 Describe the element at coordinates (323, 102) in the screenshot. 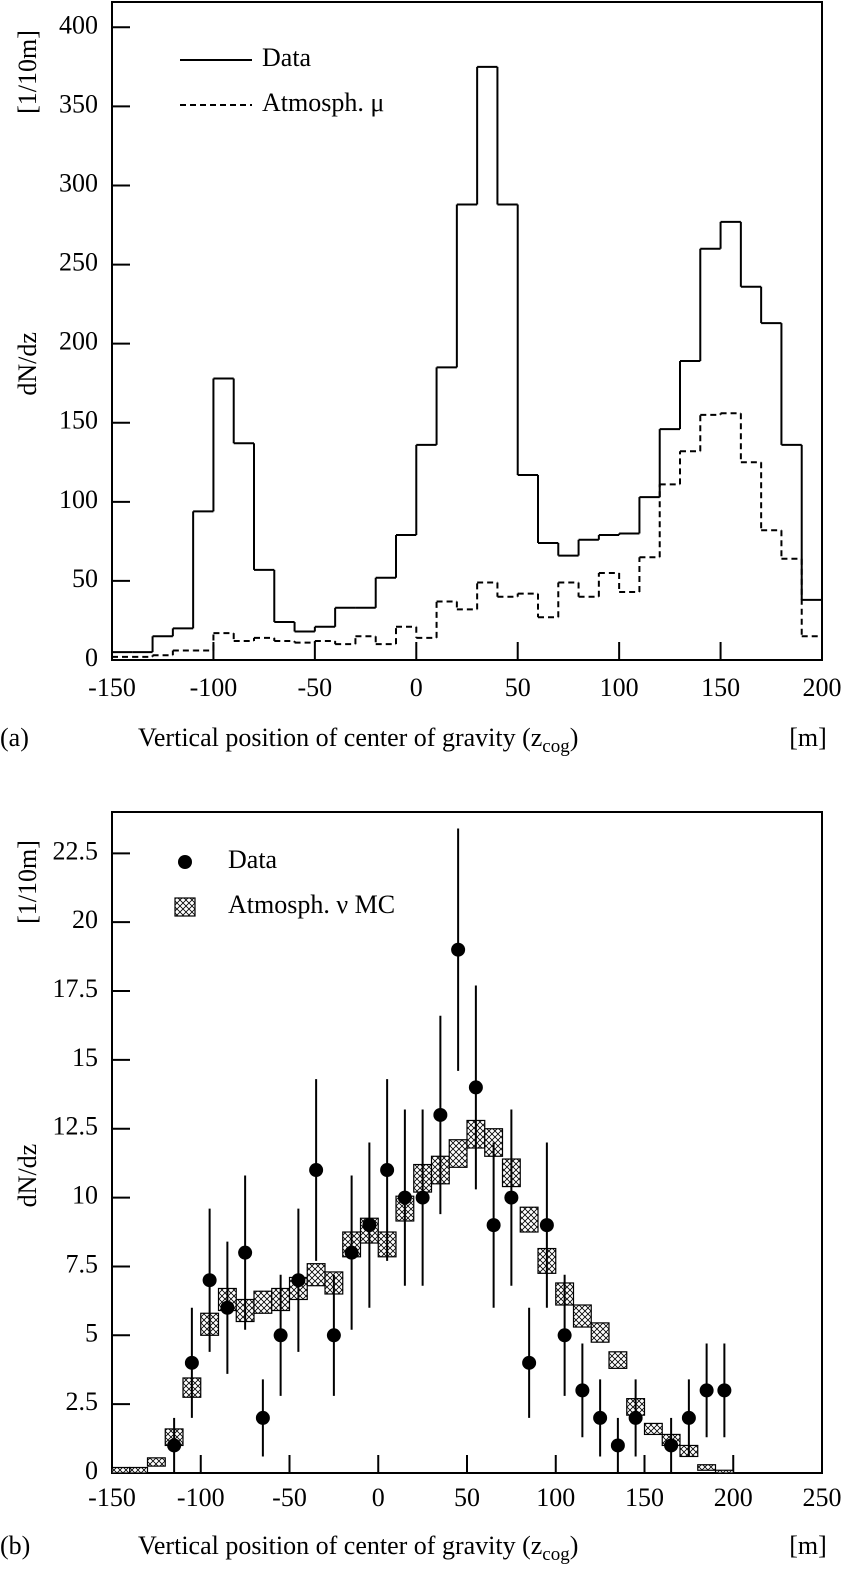

I see `legend-label: Atmosph. μ` at that location.